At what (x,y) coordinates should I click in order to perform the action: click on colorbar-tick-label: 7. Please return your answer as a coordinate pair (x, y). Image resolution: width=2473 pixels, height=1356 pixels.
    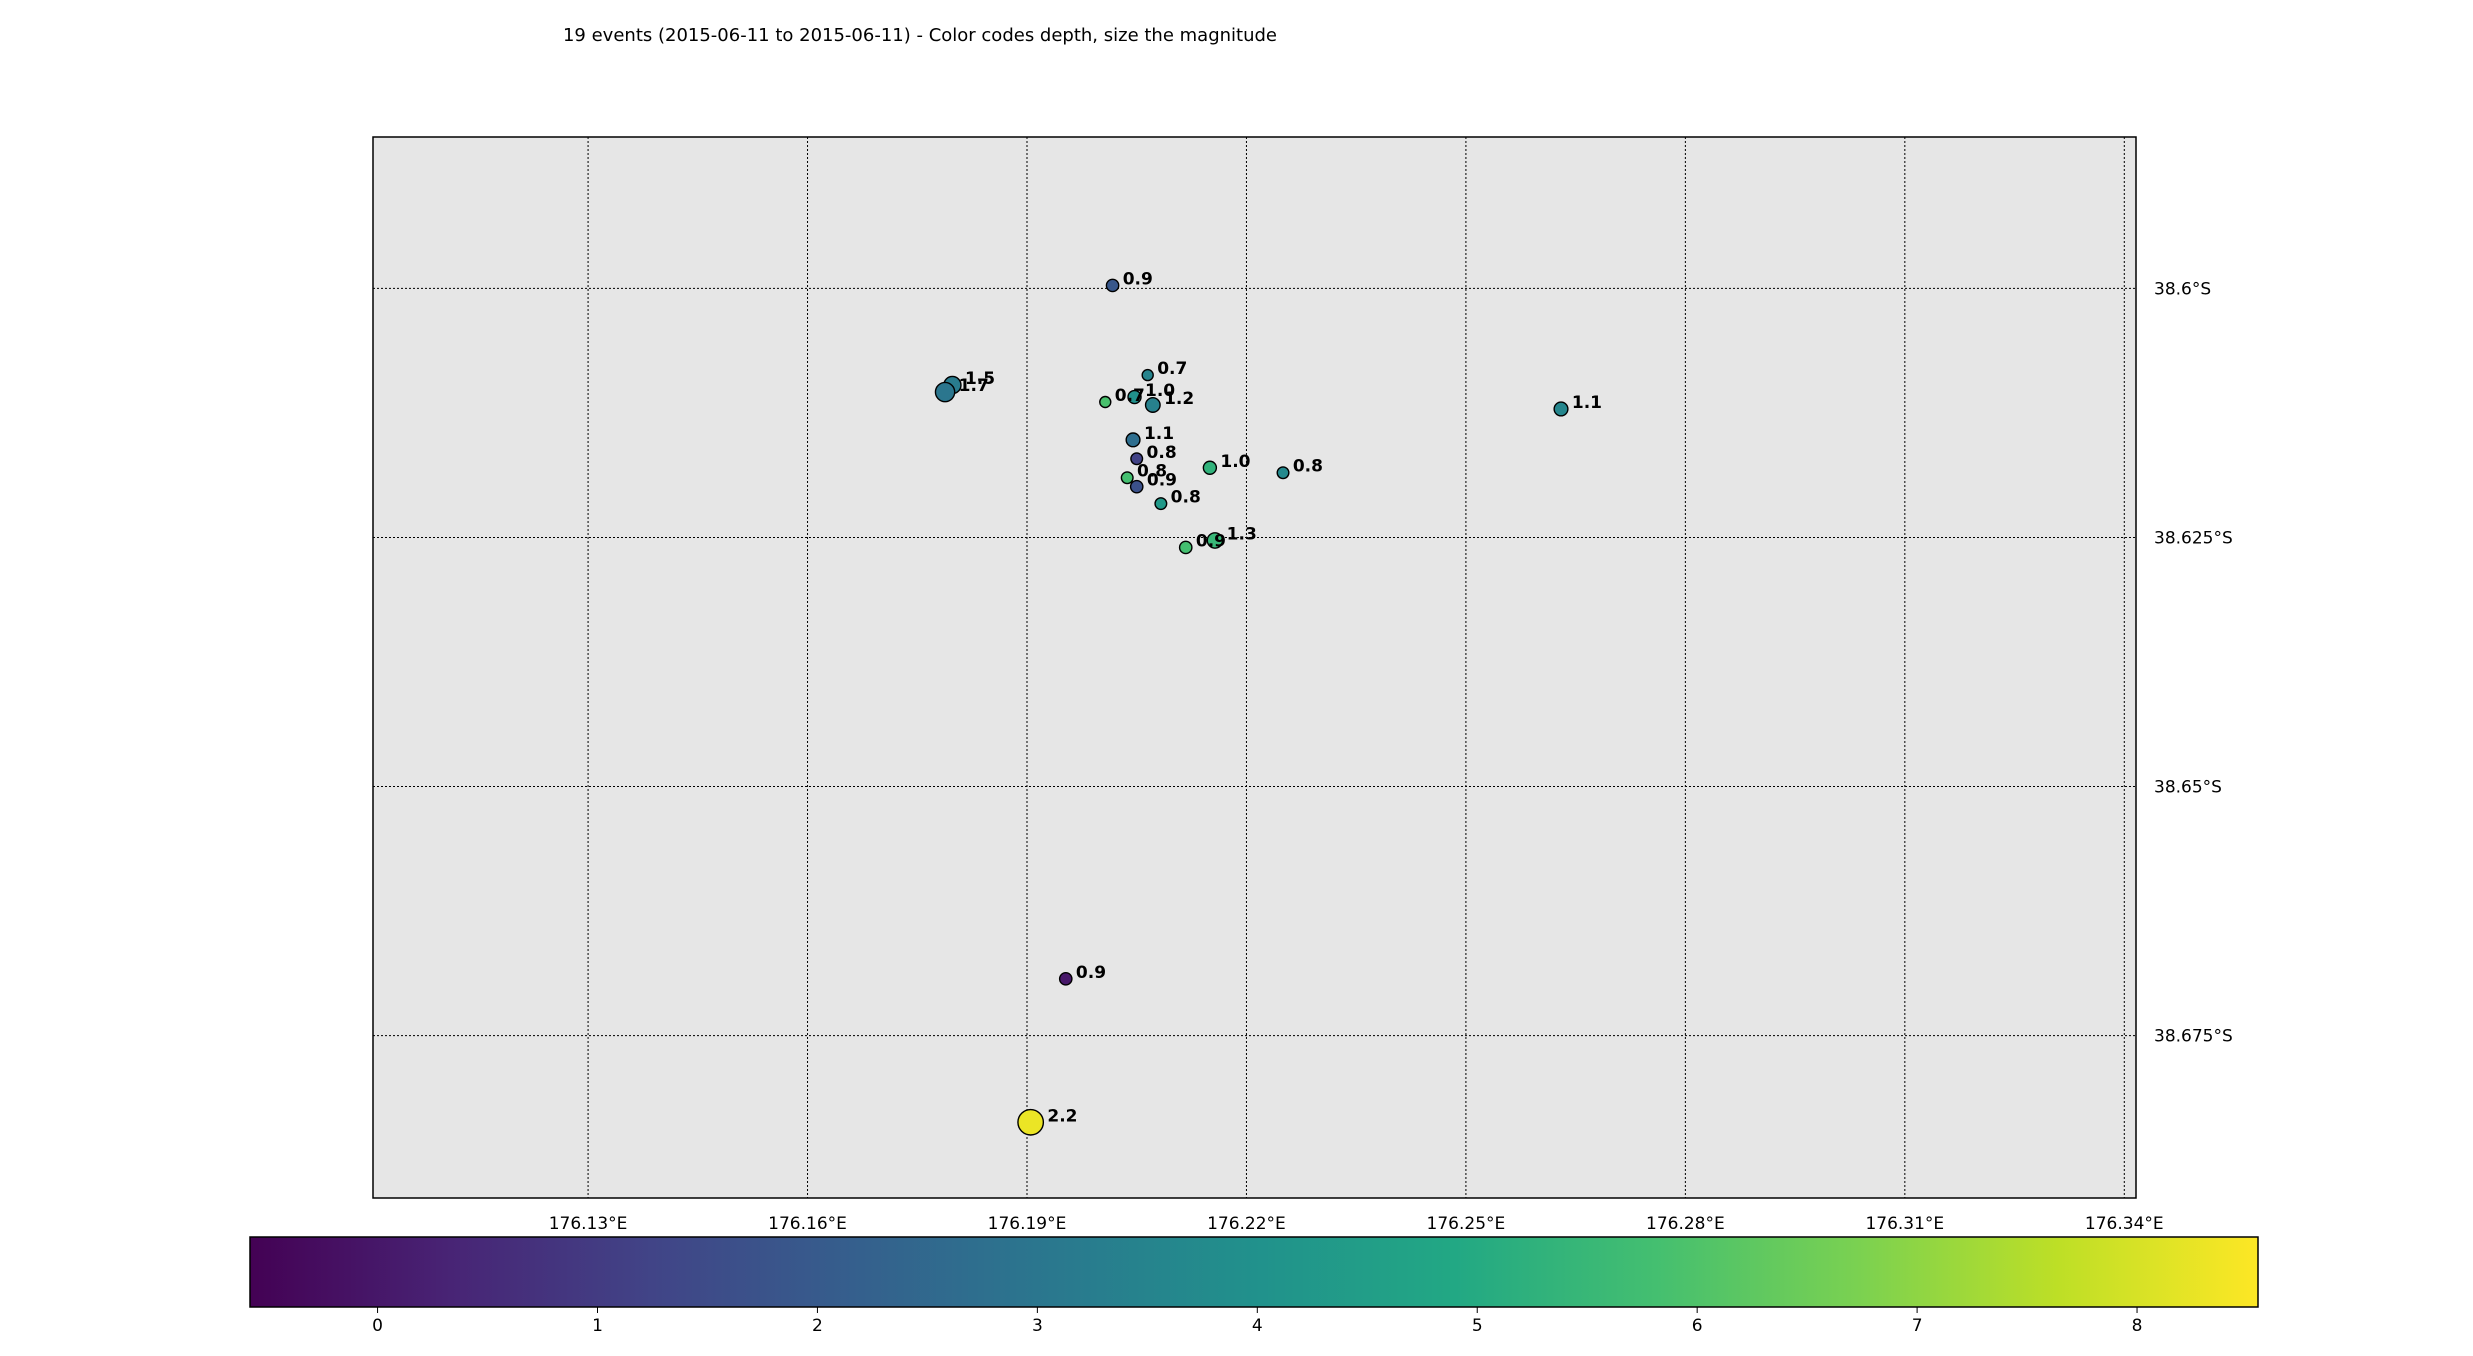
    Looking at the image, I should click on (1917, 1326).